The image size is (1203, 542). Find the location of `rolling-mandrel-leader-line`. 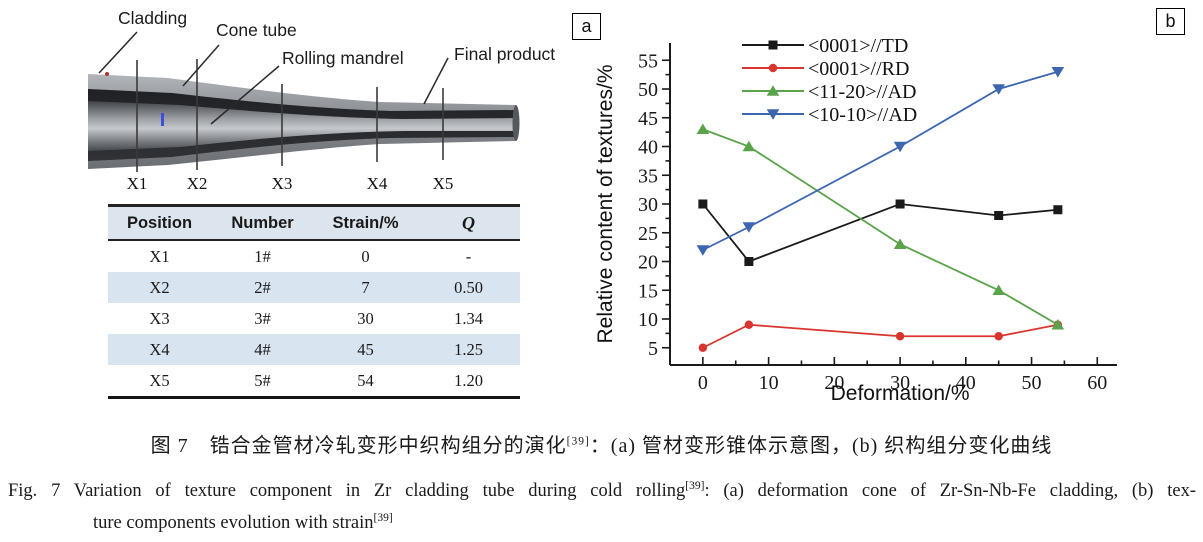

rolling-mandrel-leader-line is located at coordinates (245, 95).